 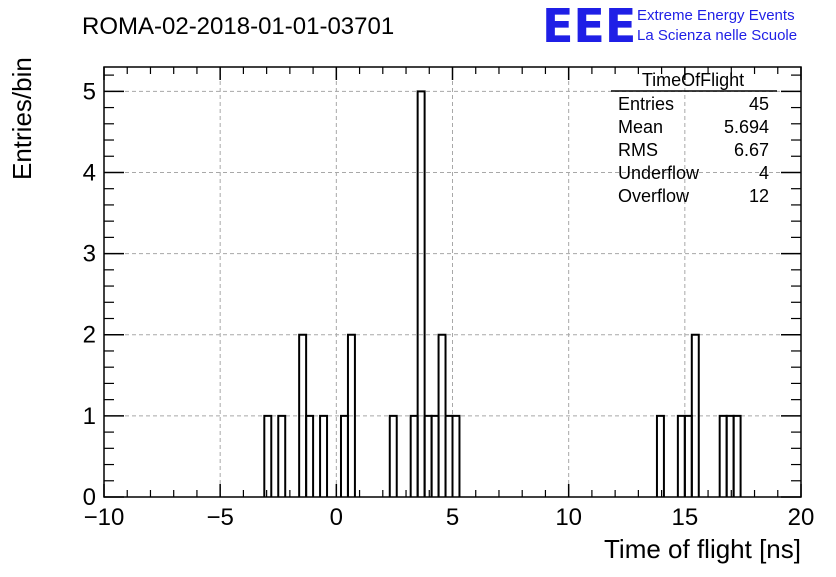 What do you see at coordinates (89, 335) in the screenshot?
I see `y-tick-label: 2` at bounding box center [89, 335].